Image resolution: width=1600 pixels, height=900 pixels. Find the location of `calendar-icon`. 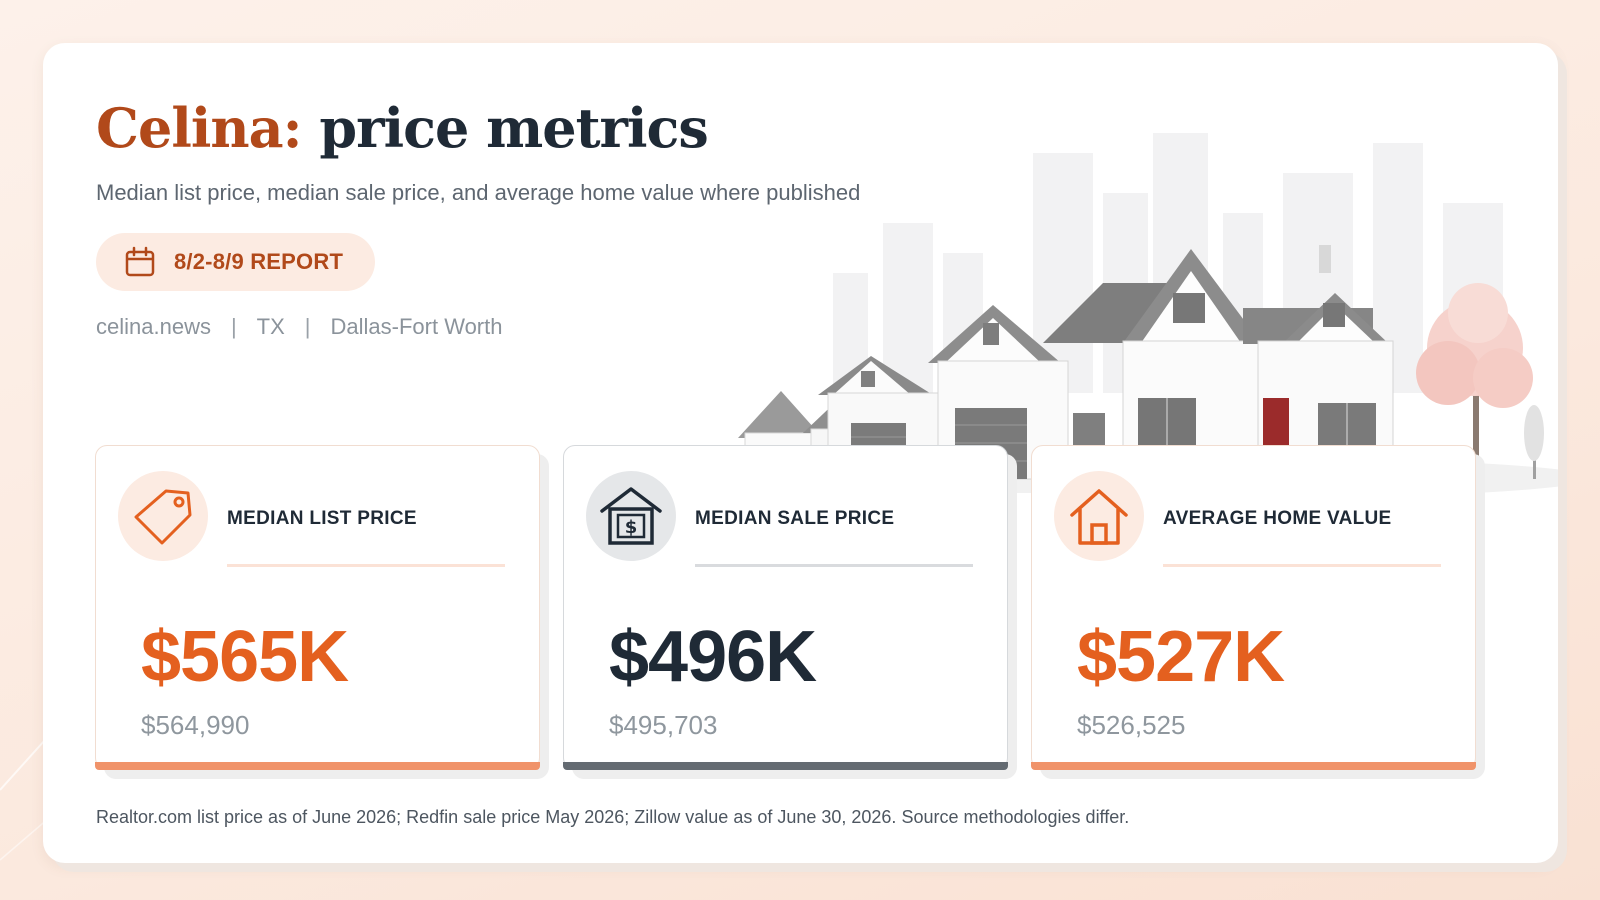

calendar-icon is located at coordinates (140, 261).